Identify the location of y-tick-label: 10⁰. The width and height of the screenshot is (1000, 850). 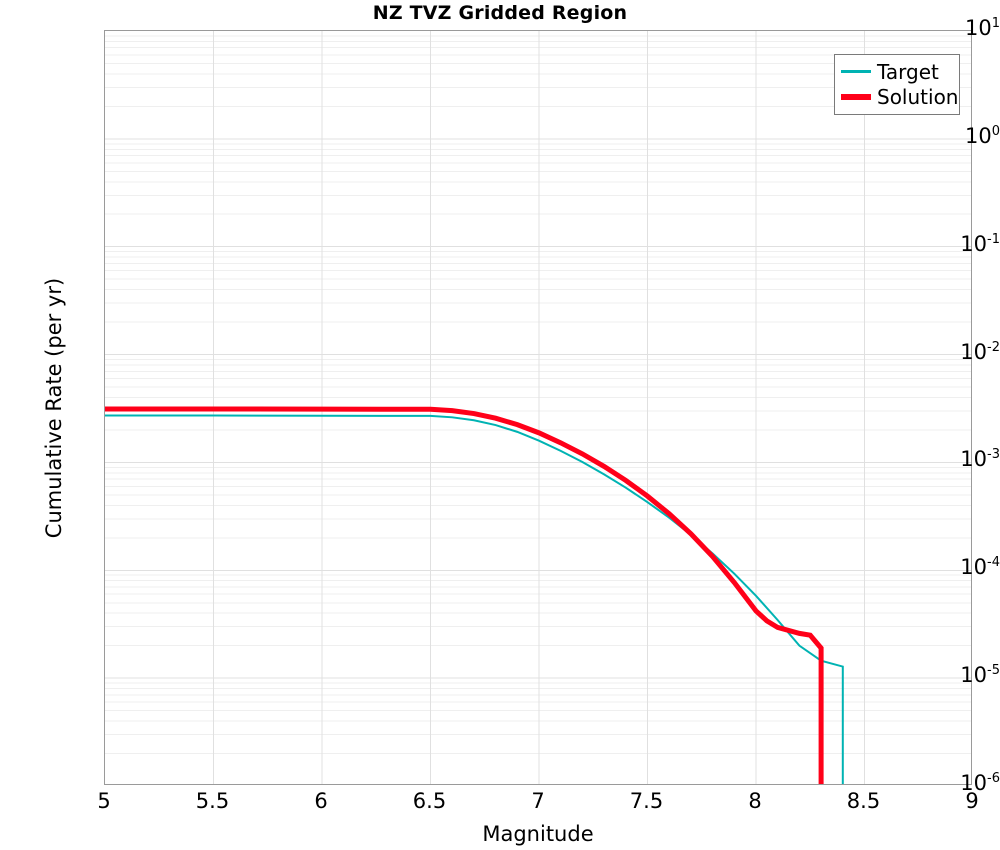
(982, 135).